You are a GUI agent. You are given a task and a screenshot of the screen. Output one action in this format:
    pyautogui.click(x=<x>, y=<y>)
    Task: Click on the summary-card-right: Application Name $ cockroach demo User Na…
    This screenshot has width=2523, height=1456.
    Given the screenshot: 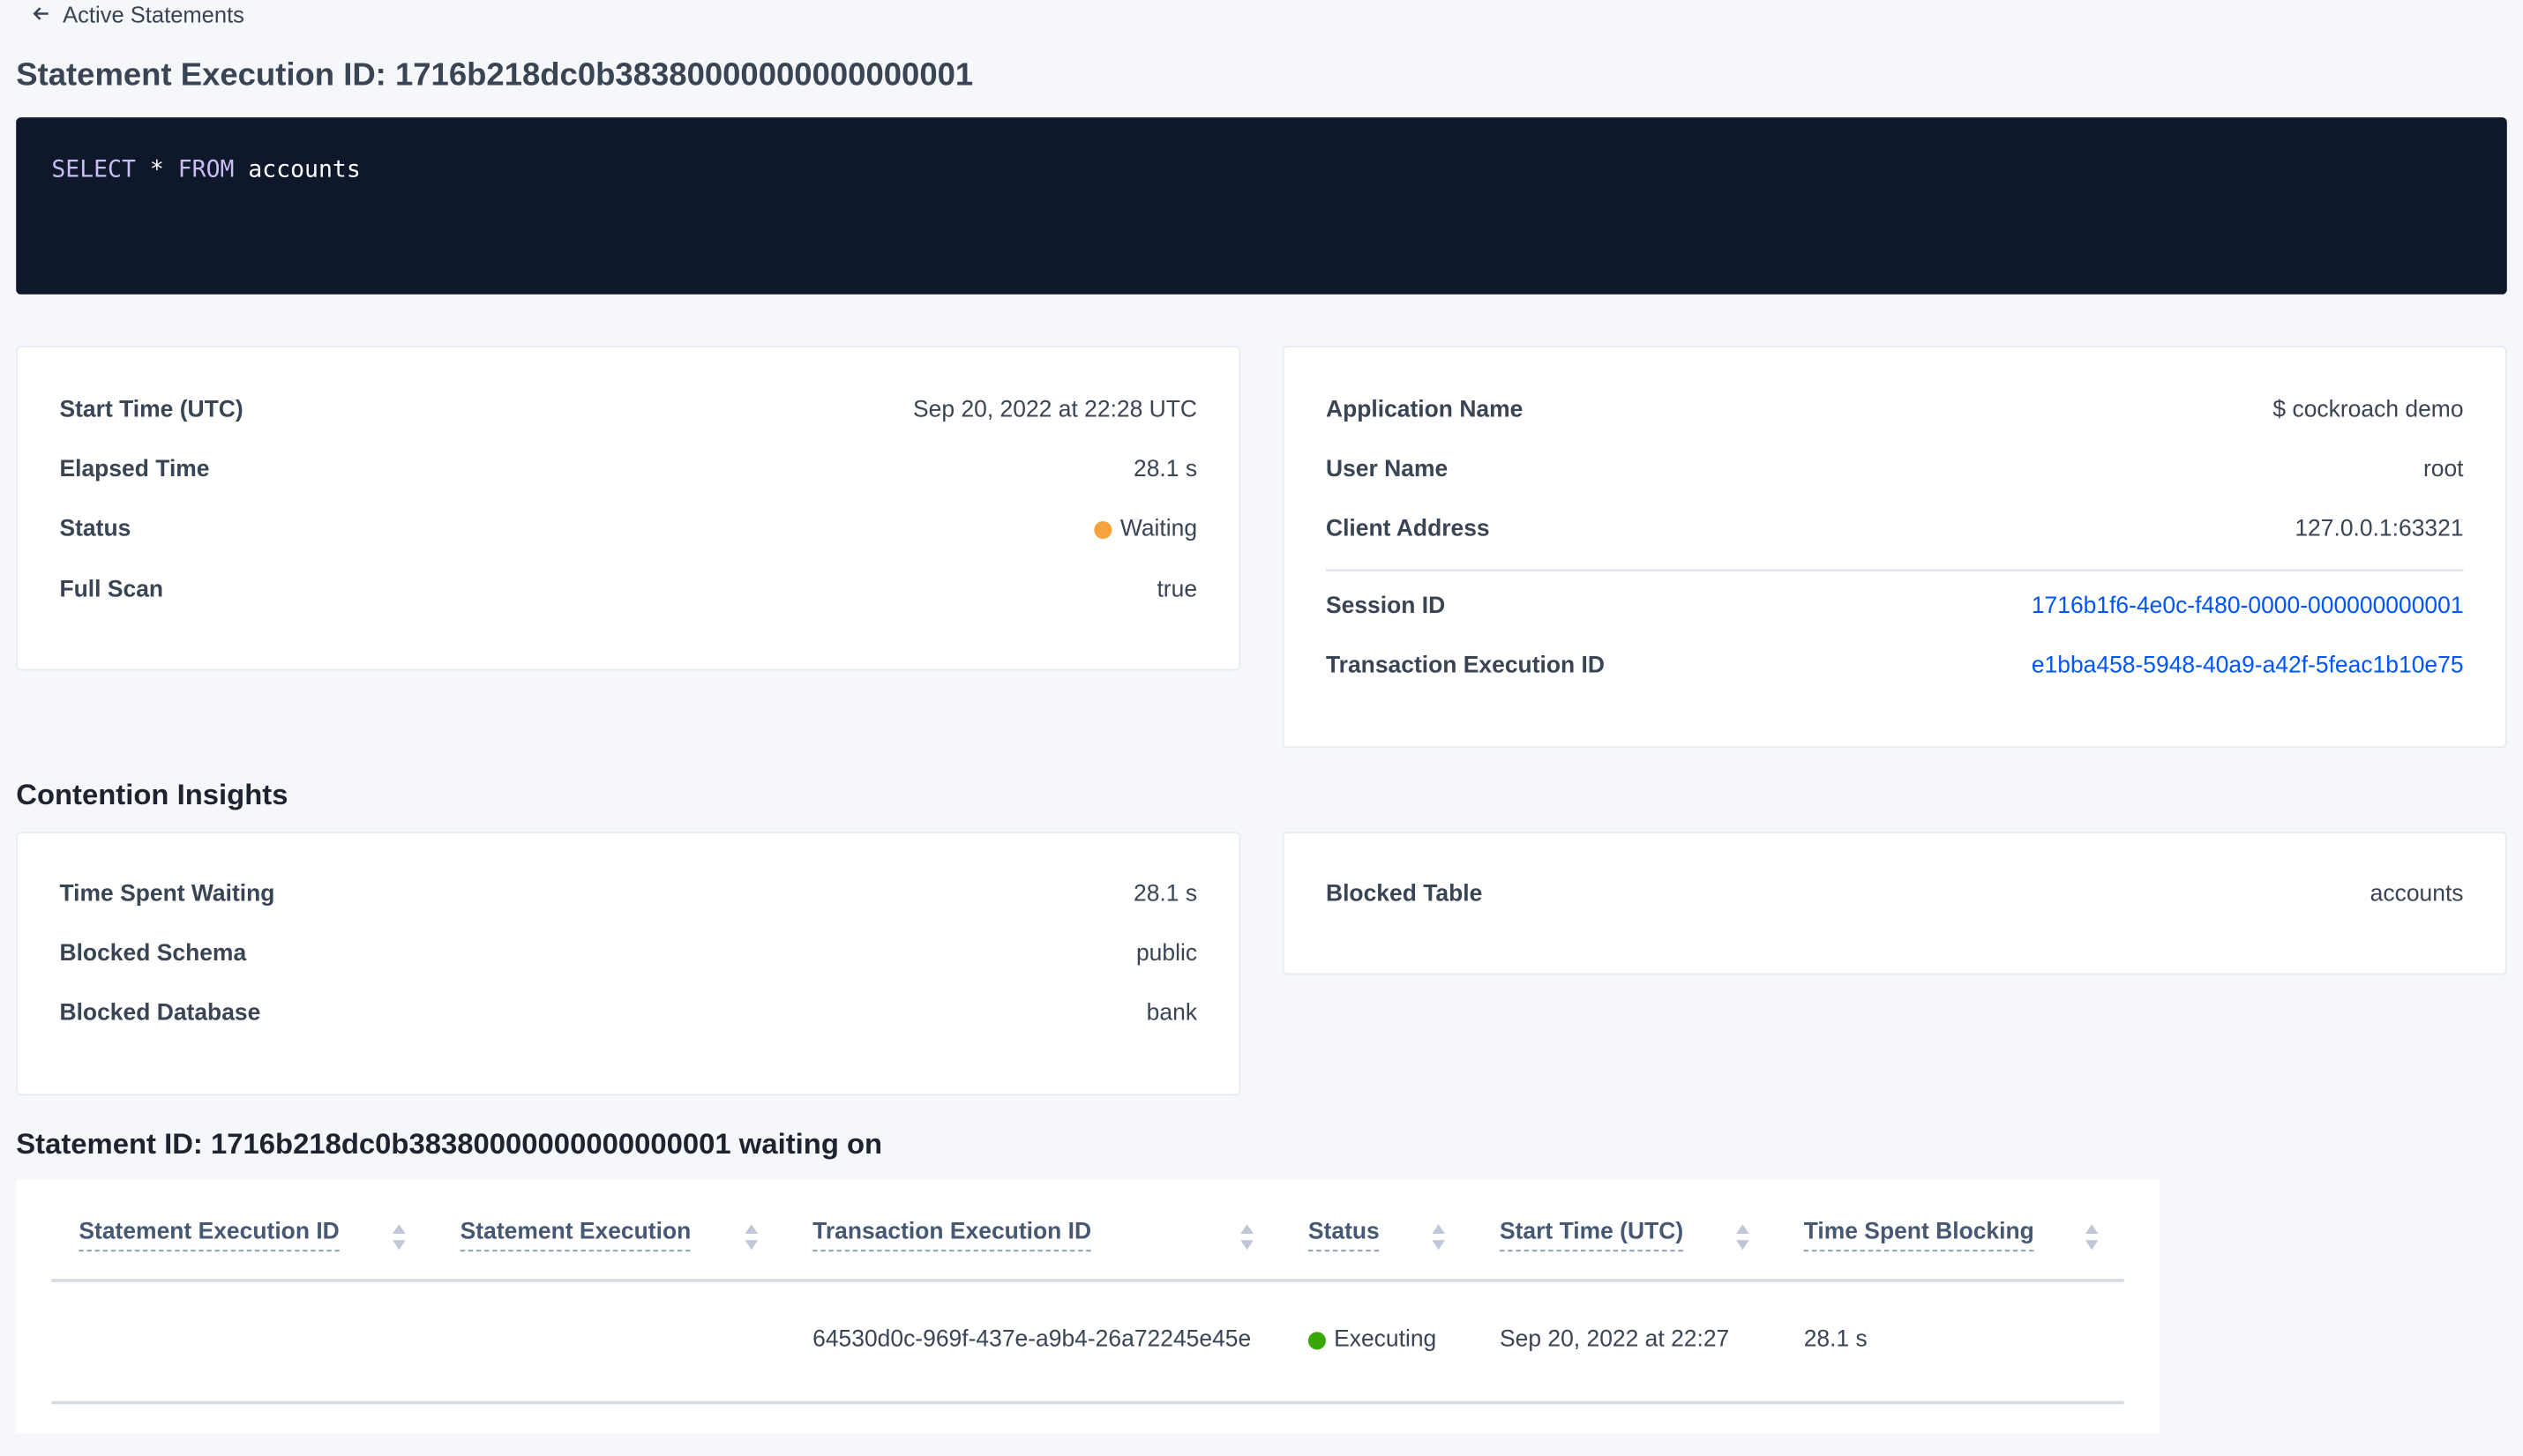 What is the action you would take?
    pyautogui.click(x=1894, y=547)
    